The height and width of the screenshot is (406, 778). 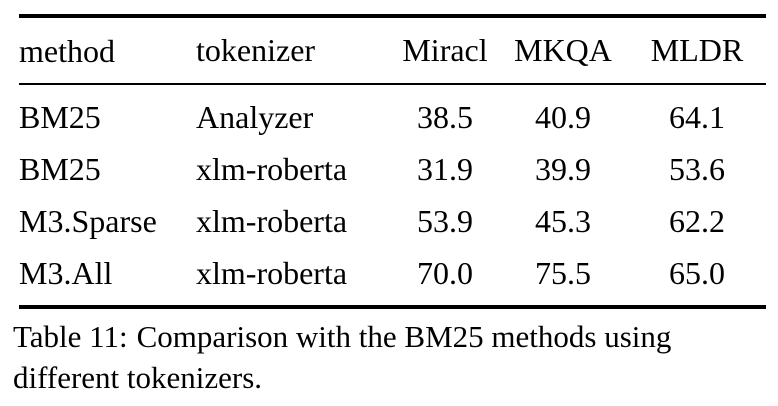 What do you see at coordinates (445, 50) in the screenshot?
I see `column-header-miracl: Miracl` at bounding box center [445, 50].